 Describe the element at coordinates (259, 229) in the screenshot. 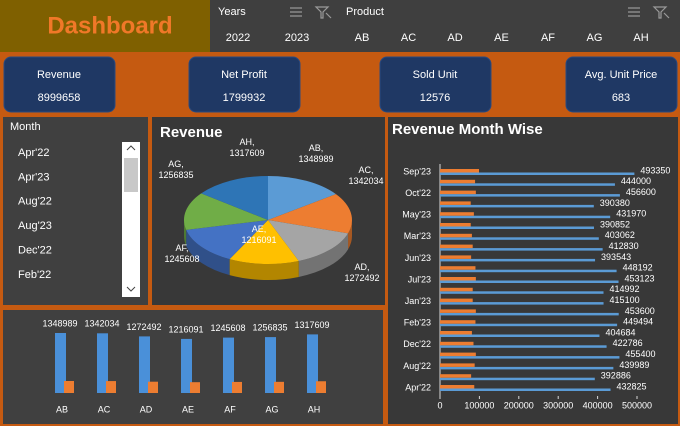

I see `label-name: AE,` at that location.